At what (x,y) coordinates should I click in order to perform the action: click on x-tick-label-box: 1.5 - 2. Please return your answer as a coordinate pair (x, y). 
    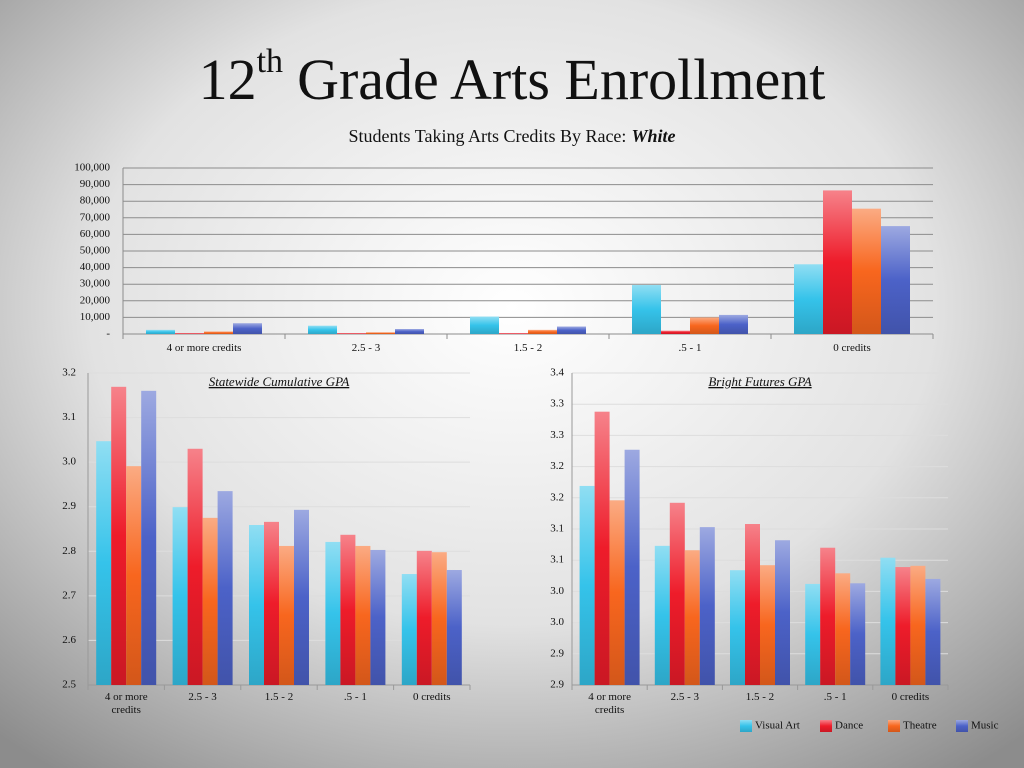
    Looking at the image, I should click on (760, 697).